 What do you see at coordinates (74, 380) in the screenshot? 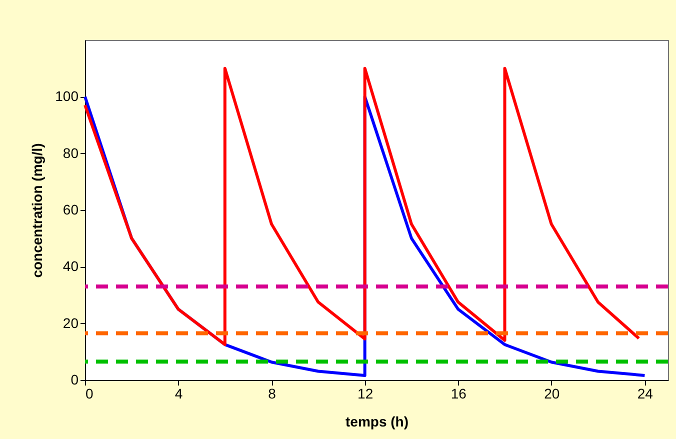
I see `y-tick-label: 0` at bounding box center [74, 380].